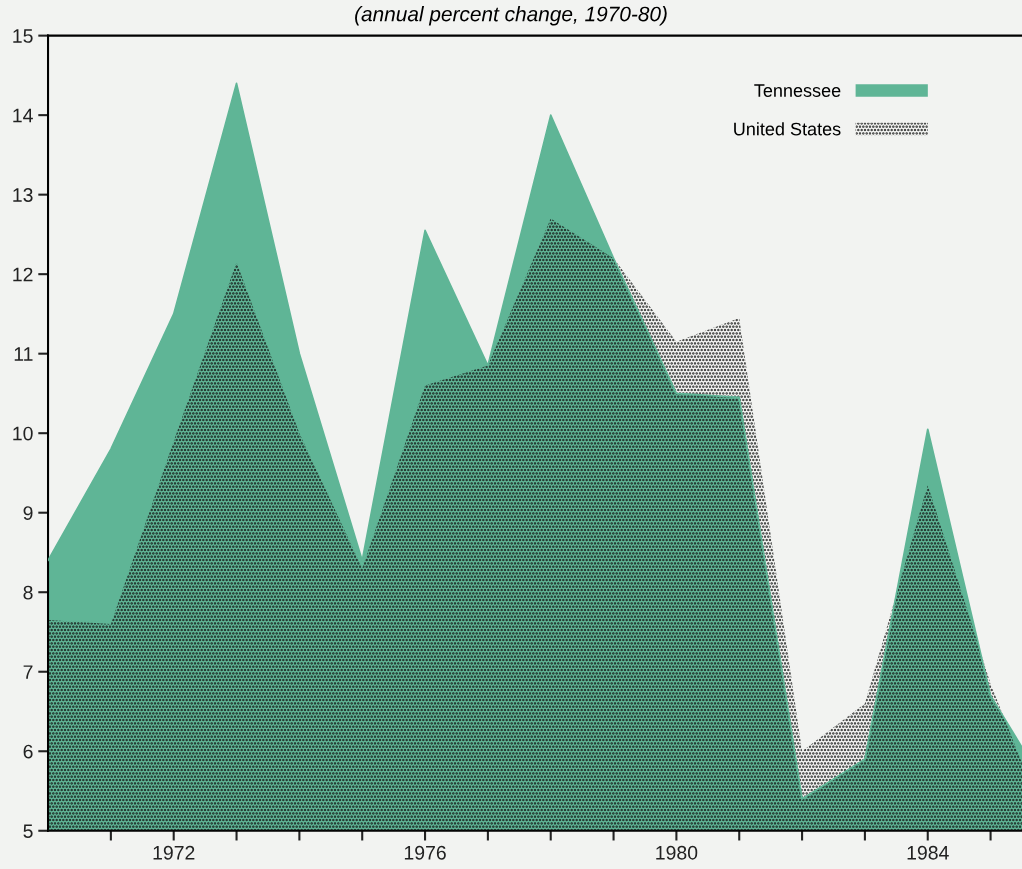 Image resolution: width=1022 pixels, height=869 pixels. I want to click on y-tick-label: 13, so click(23, 195).